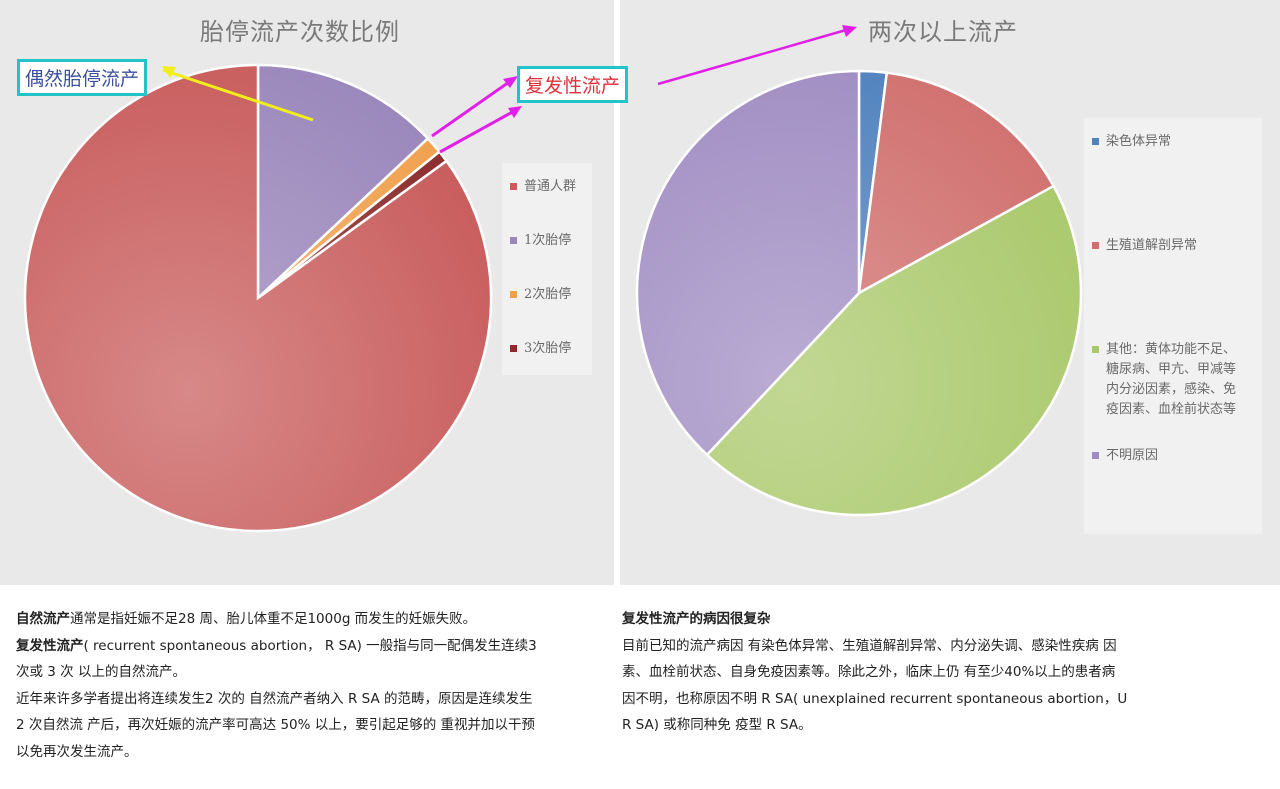 This screenshot has height=789, width=1280. What do you see at coordinates (101, 672) in the screenshot?
I see `definition-line: 次或 3 次 以上的自然流产。` at bounding box center [101, 672].